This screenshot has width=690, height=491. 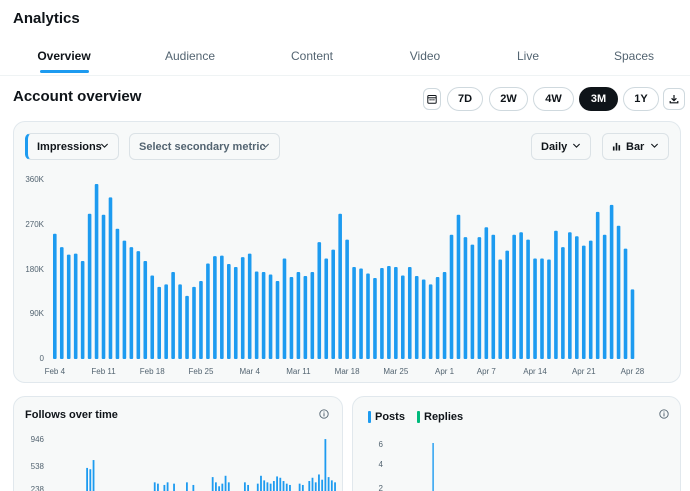 I want to click on calendar-button, so click(x=432, y=99).